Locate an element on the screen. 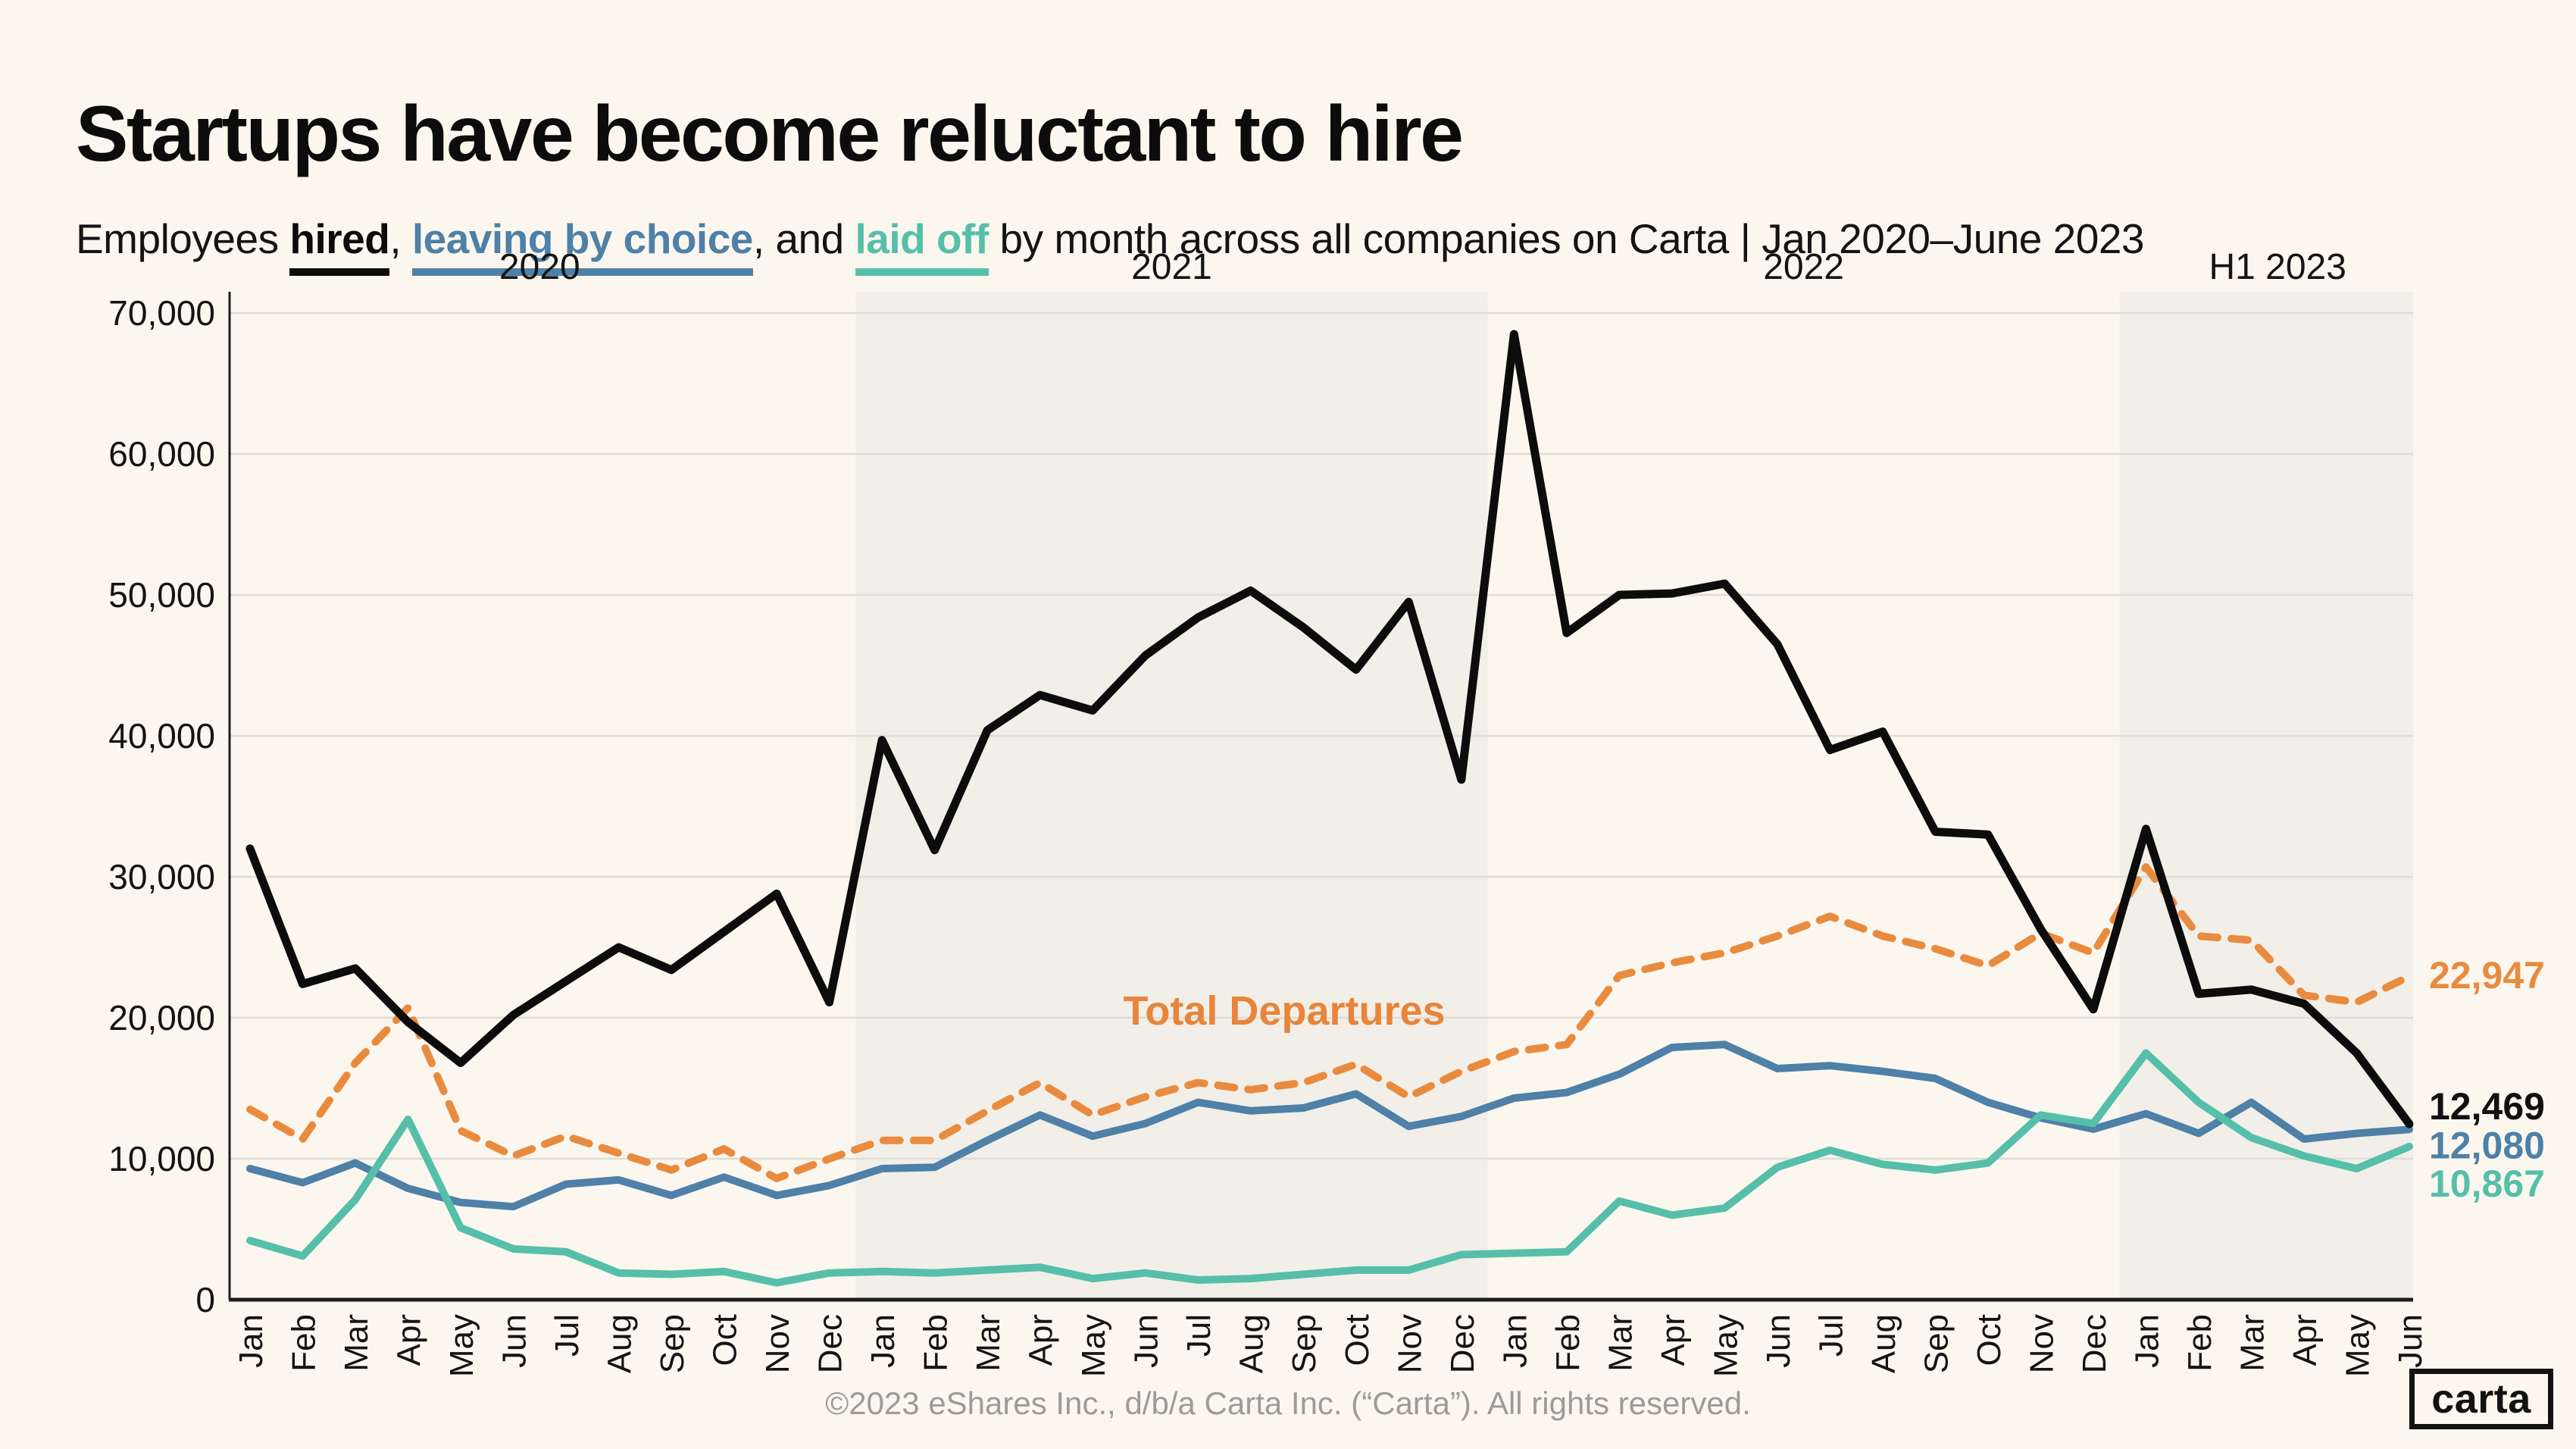  carta-logo: carta is located at coordinates (2481, 1399).